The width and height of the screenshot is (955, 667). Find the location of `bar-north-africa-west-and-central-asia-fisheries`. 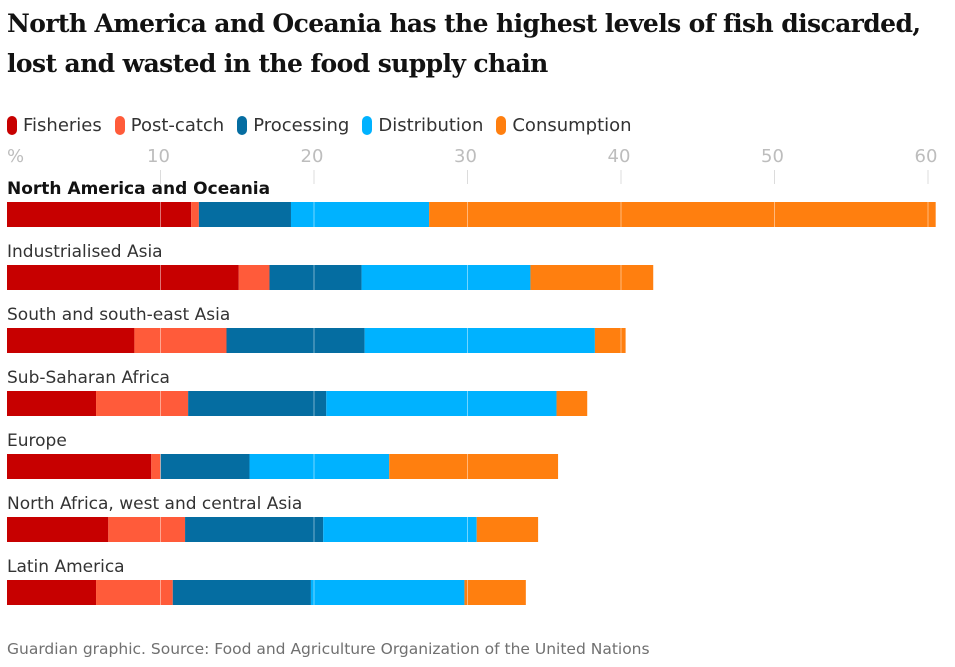

bar-north-africa-west-and-central-asia-fisheries is located at coordinates (58, 529).